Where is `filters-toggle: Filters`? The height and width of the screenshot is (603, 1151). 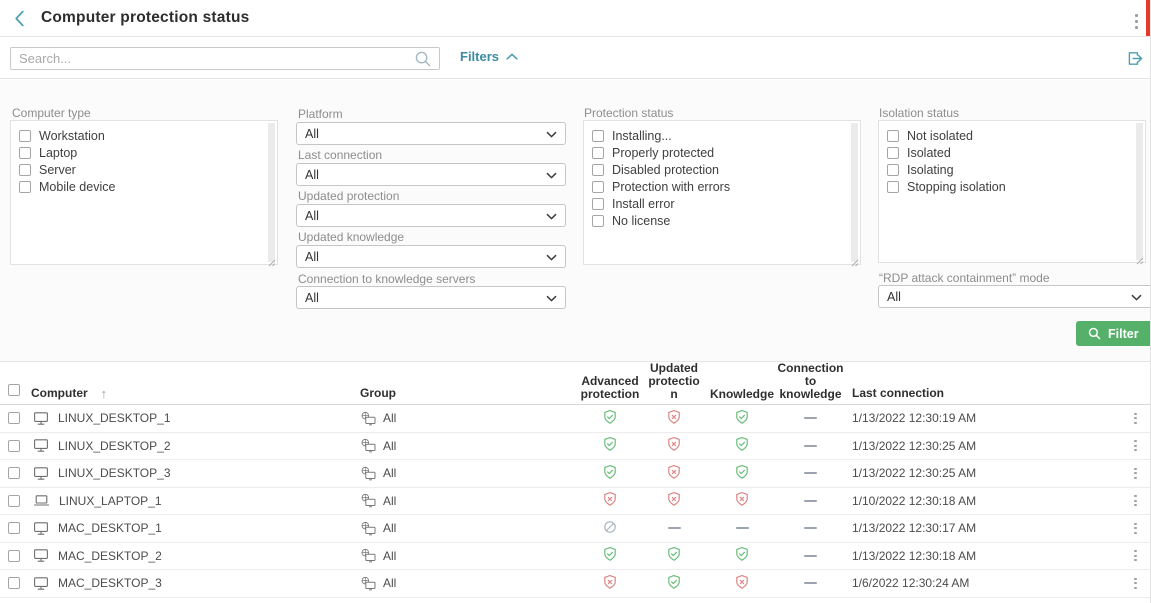
filters-toggle: Filters is located at coordinates (489, 56).